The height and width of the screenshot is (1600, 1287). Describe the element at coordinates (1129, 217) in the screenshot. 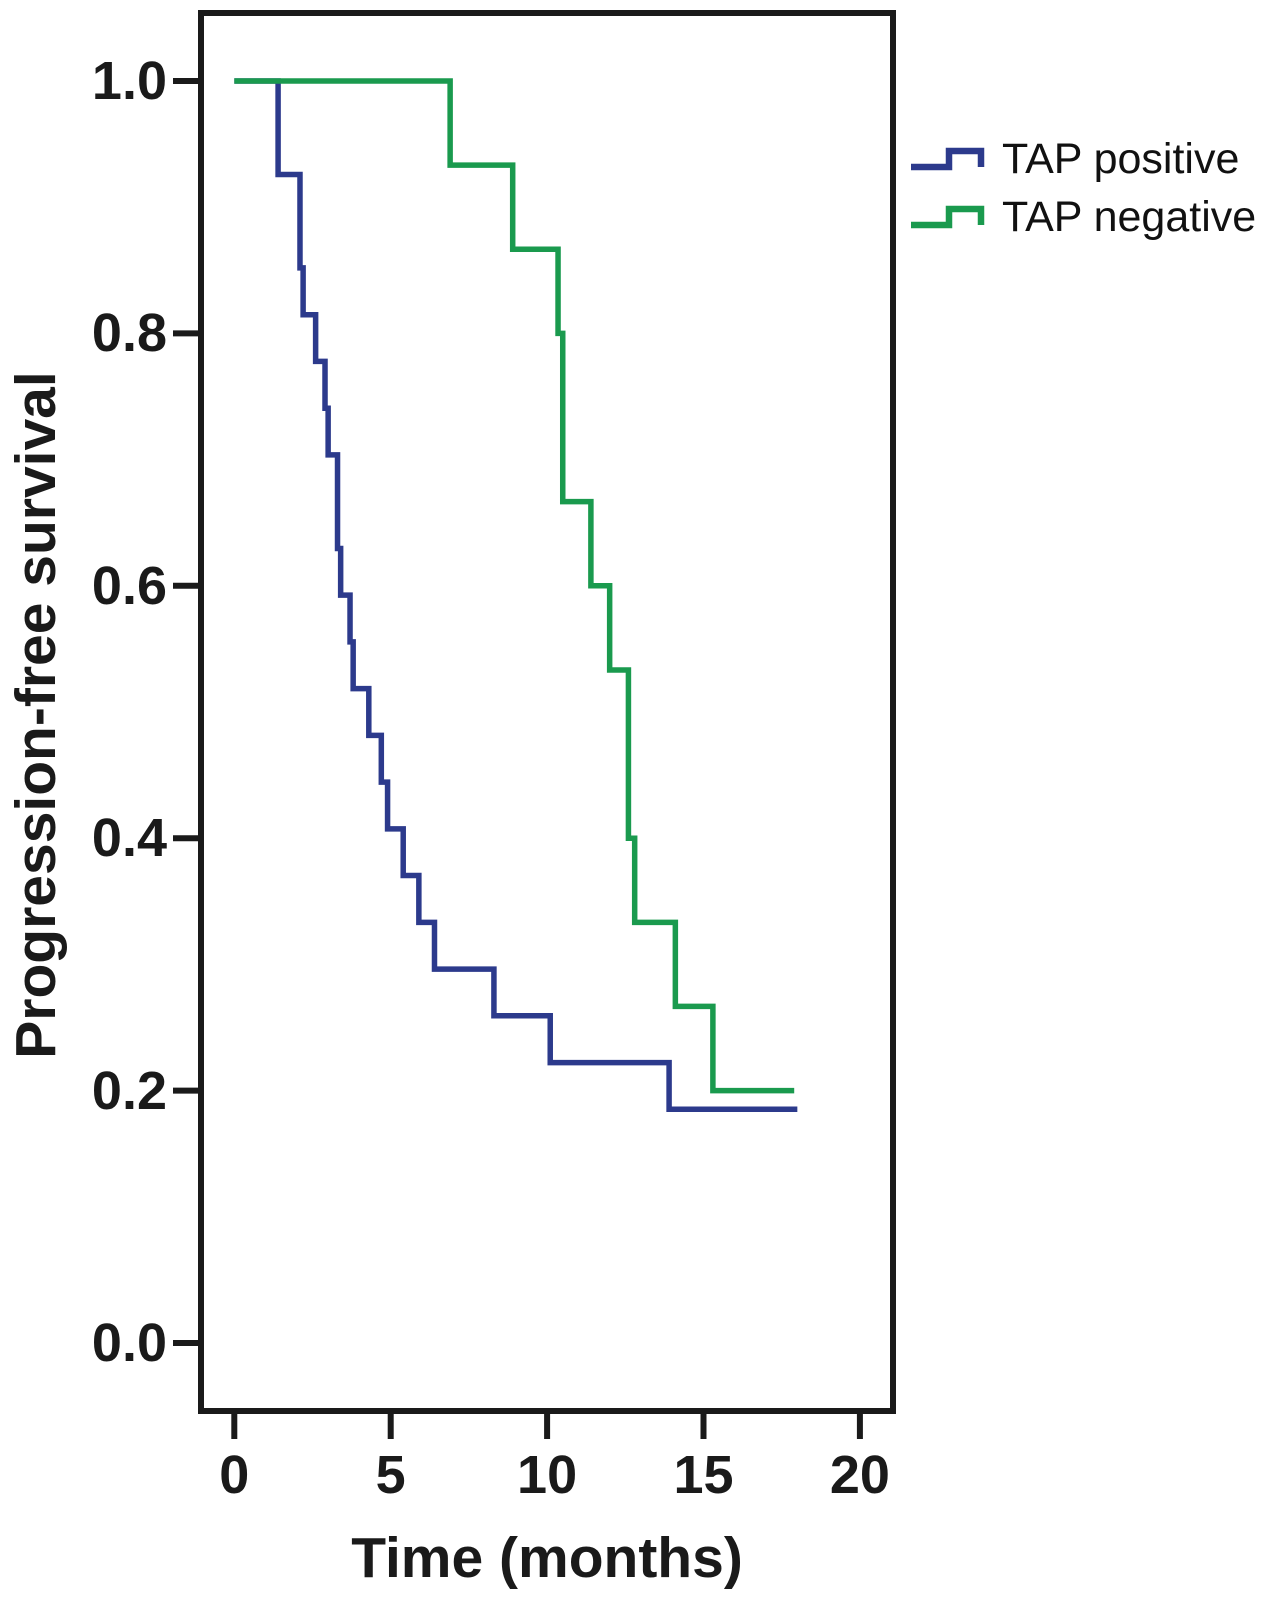

I see `legend-label-tap-negative: TAP negative` at that location.